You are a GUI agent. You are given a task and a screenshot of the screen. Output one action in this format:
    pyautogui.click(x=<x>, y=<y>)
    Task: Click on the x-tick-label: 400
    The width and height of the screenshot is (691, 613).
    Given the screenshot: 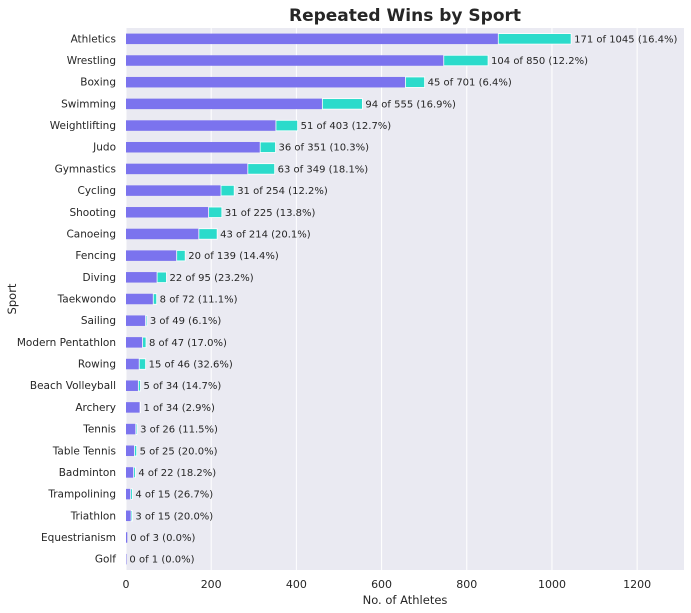 What is the action you would take?
    pyautogui.click(x=296, y=584)
    